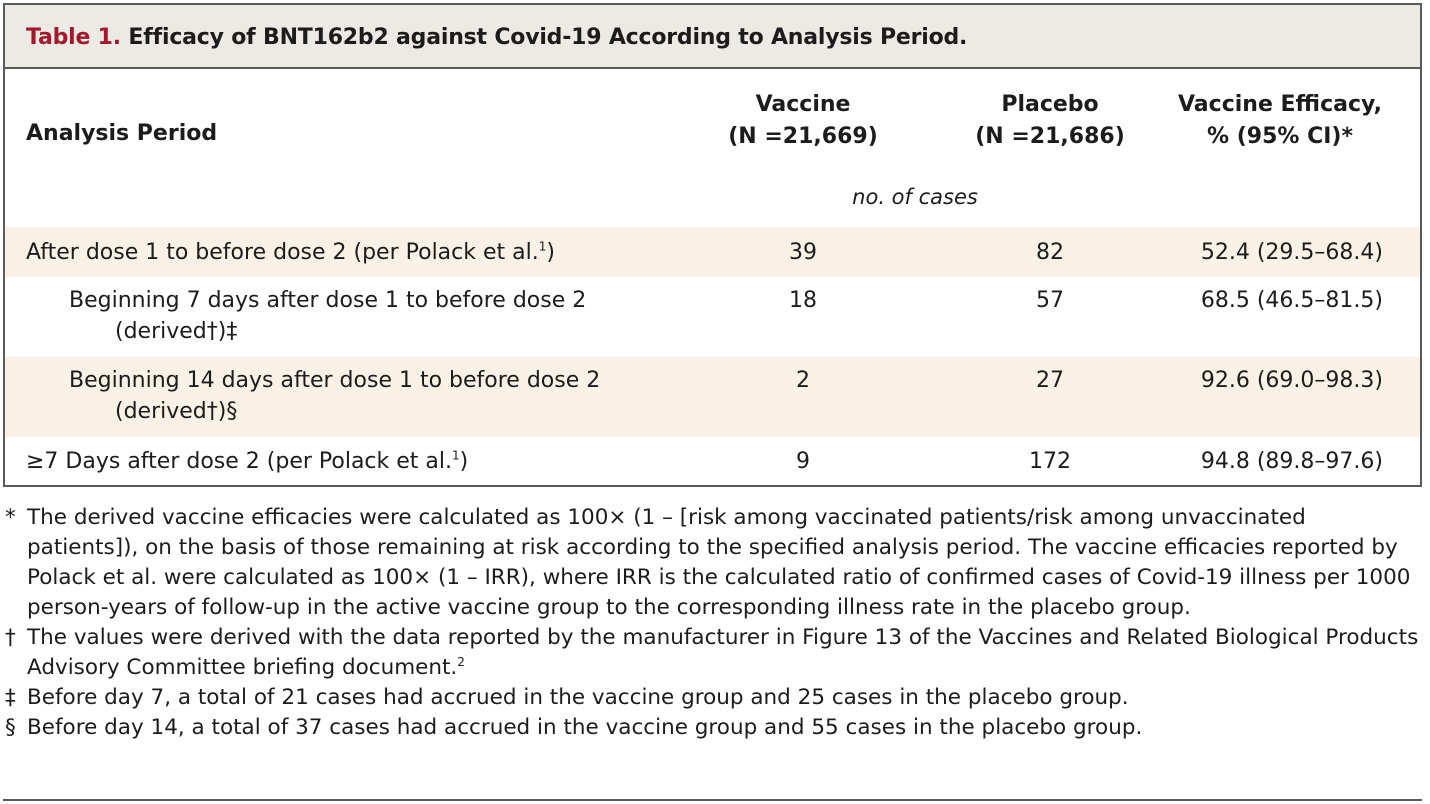  Describe the element at coordinates (10, 697) in the screenshot. I see `footnote-symbol: ‡` at that location.